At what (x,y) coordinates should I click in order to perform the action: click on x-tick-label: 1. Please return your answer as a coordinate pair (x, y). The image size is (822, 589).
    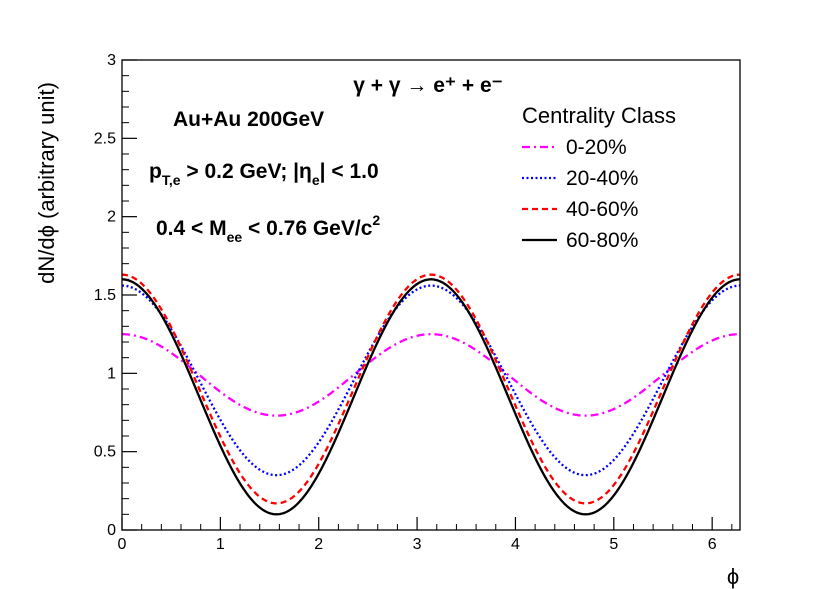
    Looking at the image, I should click on (220, 544).